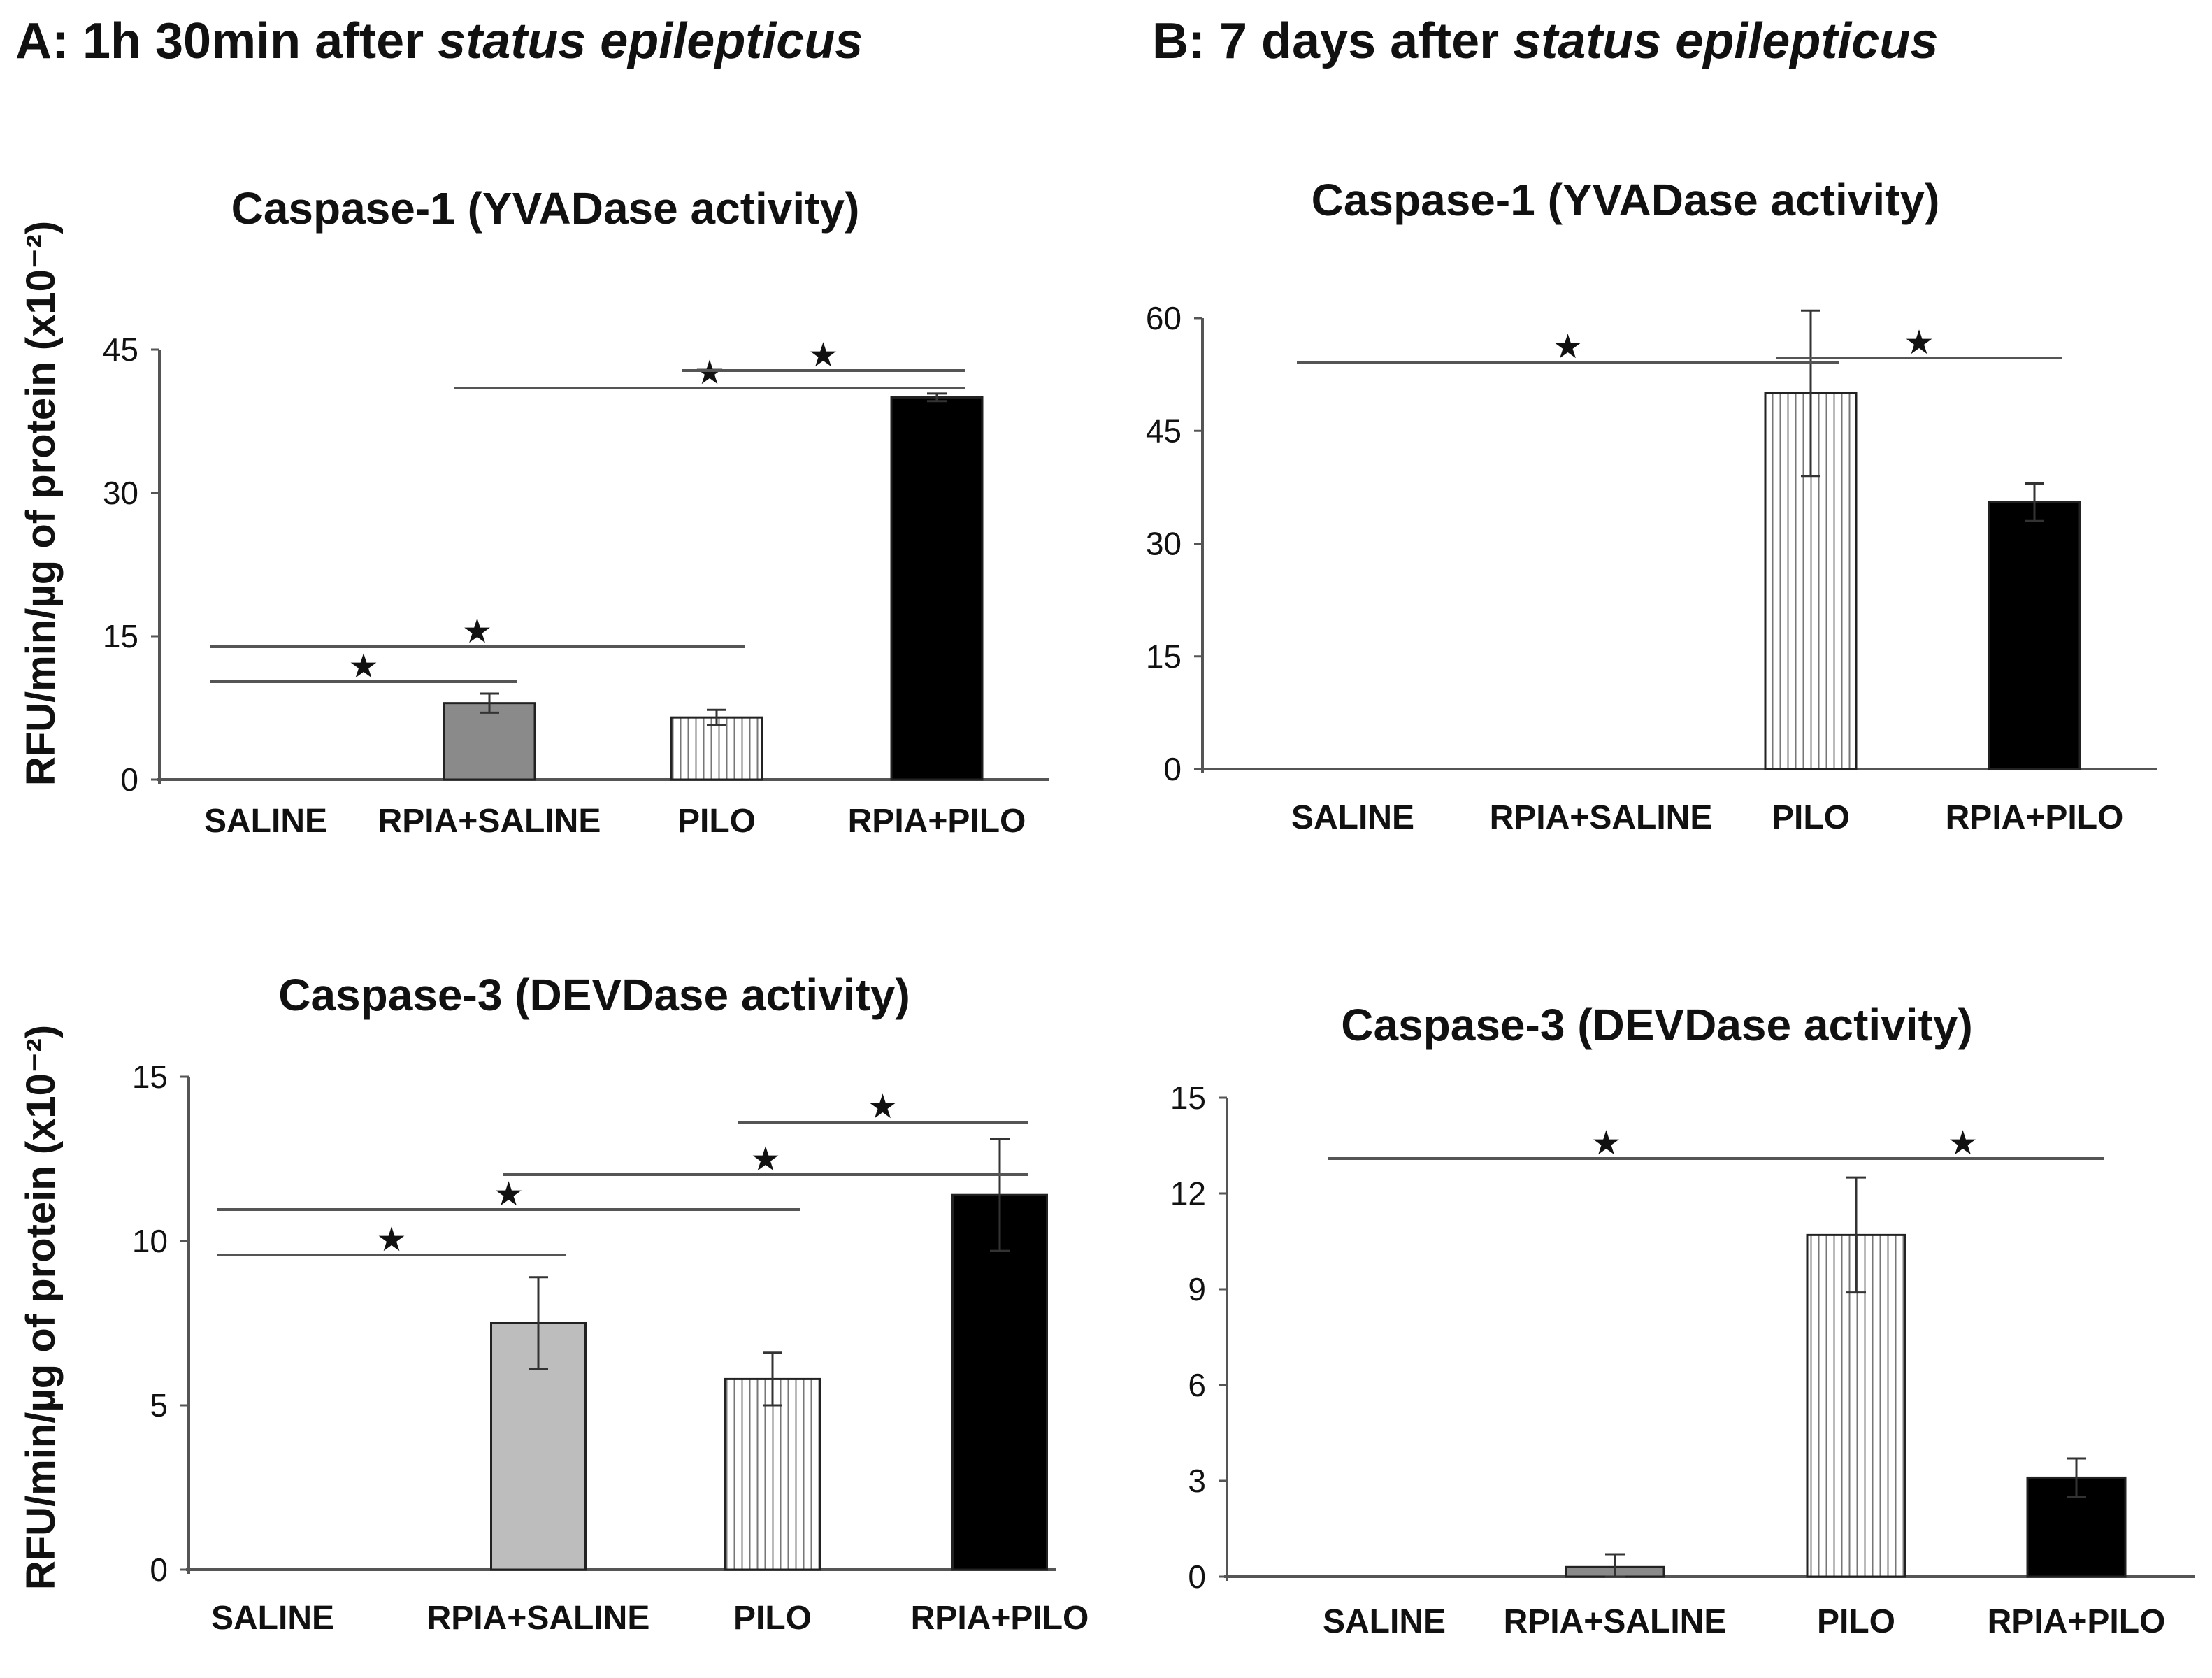 The height and width of the screenshot is (1678, 2212). What do you see at coordinates (227, 41) in the screenshot?
I see `panel-a-heading-prefix: A: 1h 30min after` at bounding box center [227, 41].